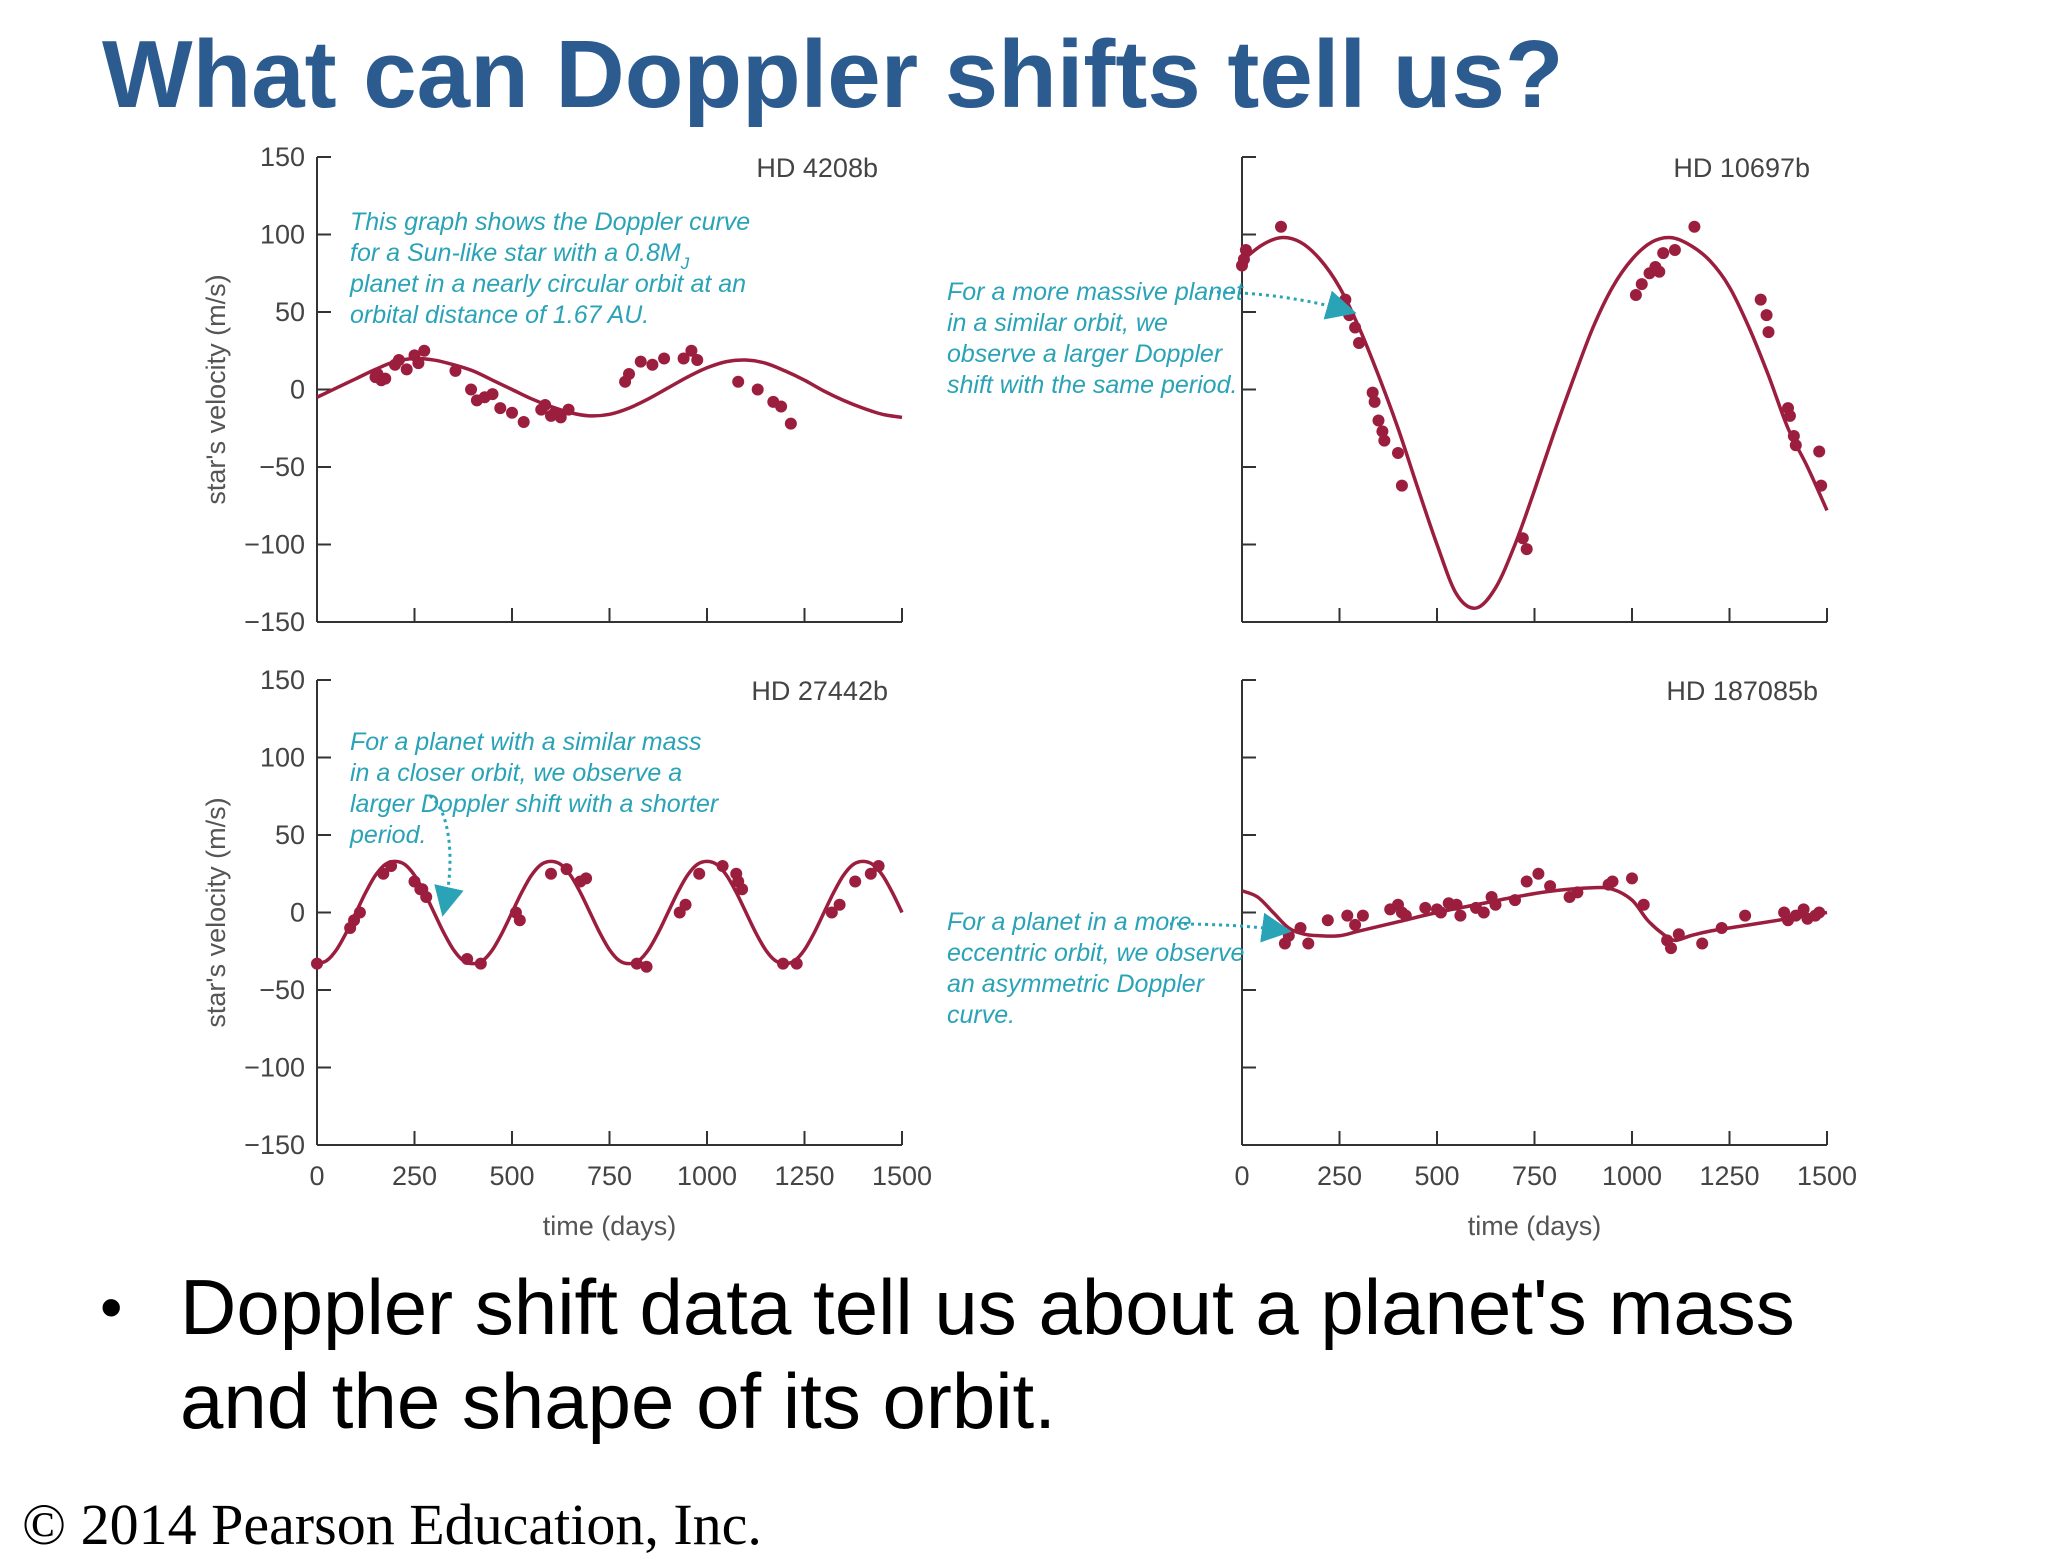  I want to click on bottom-left-annotation-line: For a planet with a similar mass, so click(526, 742).